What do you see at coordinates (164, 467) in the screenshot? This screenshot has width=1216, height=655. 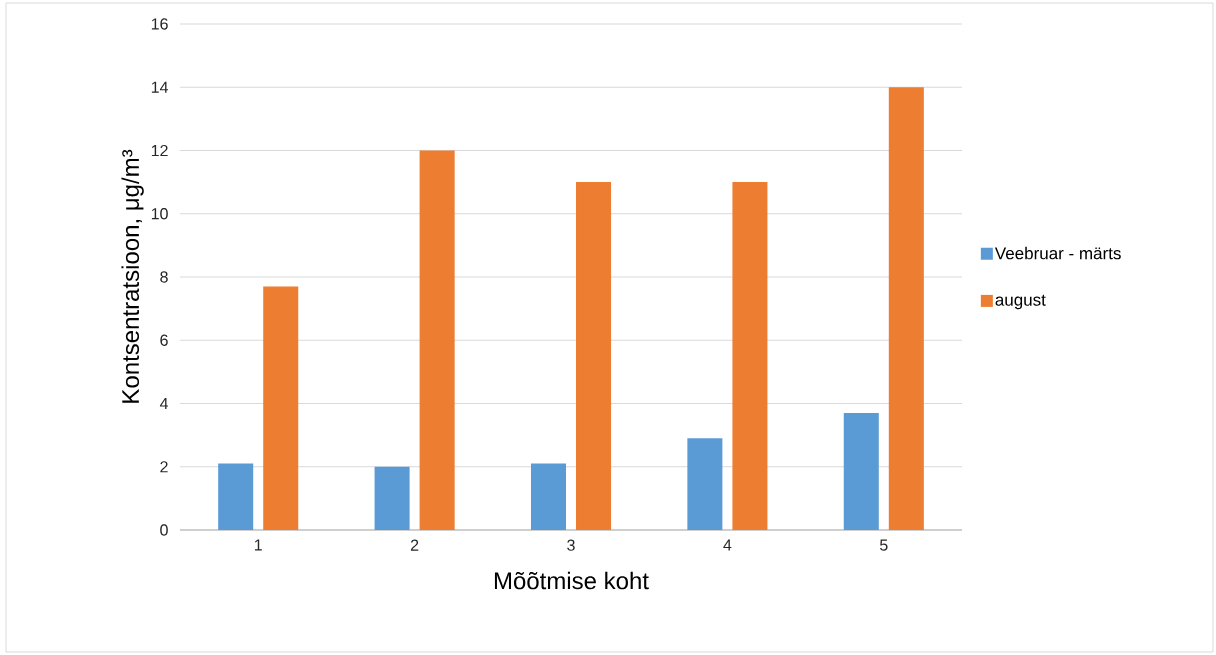 I see `y-tick-label: 2` at bounding box center [164, 467].